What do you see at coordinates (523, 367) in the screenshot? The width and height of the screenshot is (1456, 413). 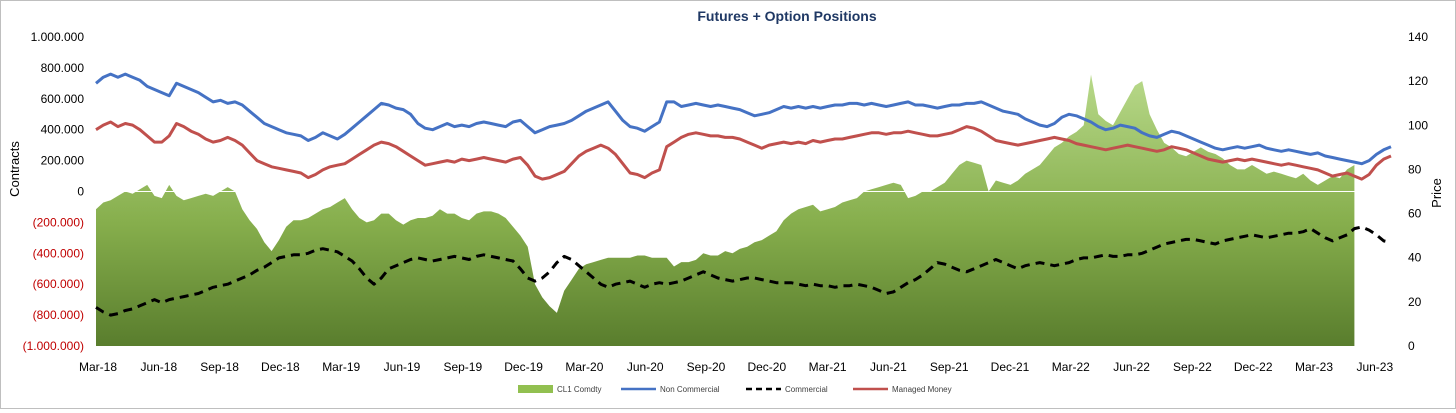 I see `x-tick-label: Dec-19` at bounding box center [523, 367].